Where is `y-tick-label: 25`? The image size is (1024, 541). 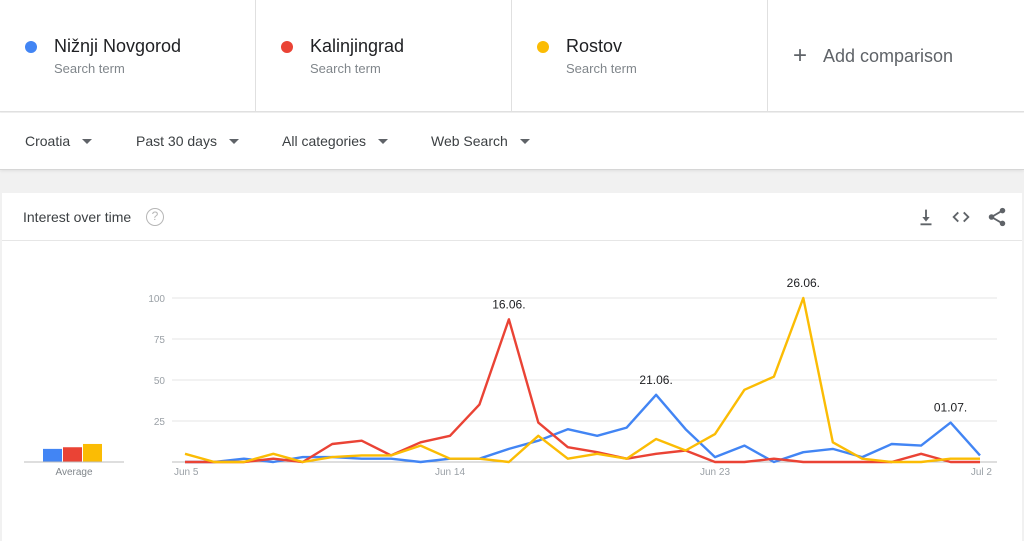
y-tick-label: 25 is located at coordinates (160, 422).